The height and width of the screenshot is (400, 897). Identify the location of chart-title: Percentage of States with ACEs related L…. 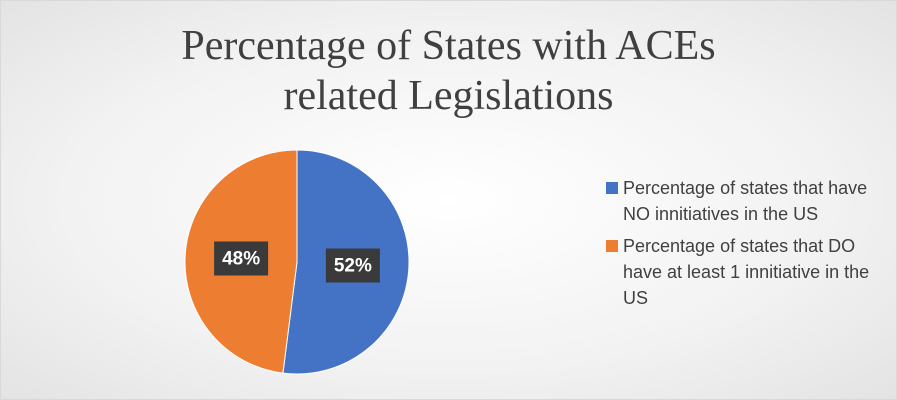
(448, 71).